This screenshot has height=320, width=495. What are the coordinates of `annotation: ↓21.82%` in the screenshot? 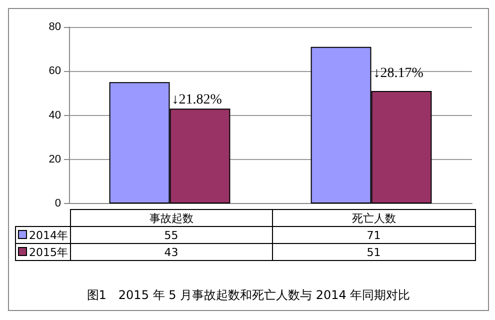 It's located at (197, 100).